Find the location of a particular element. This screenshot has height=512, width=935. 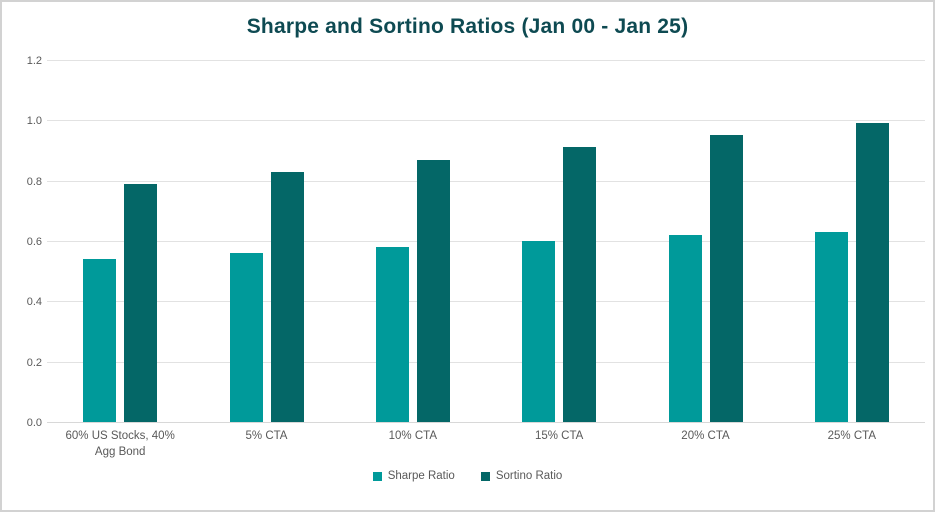

gridline-0.0 is located at coordinates (486, 422).